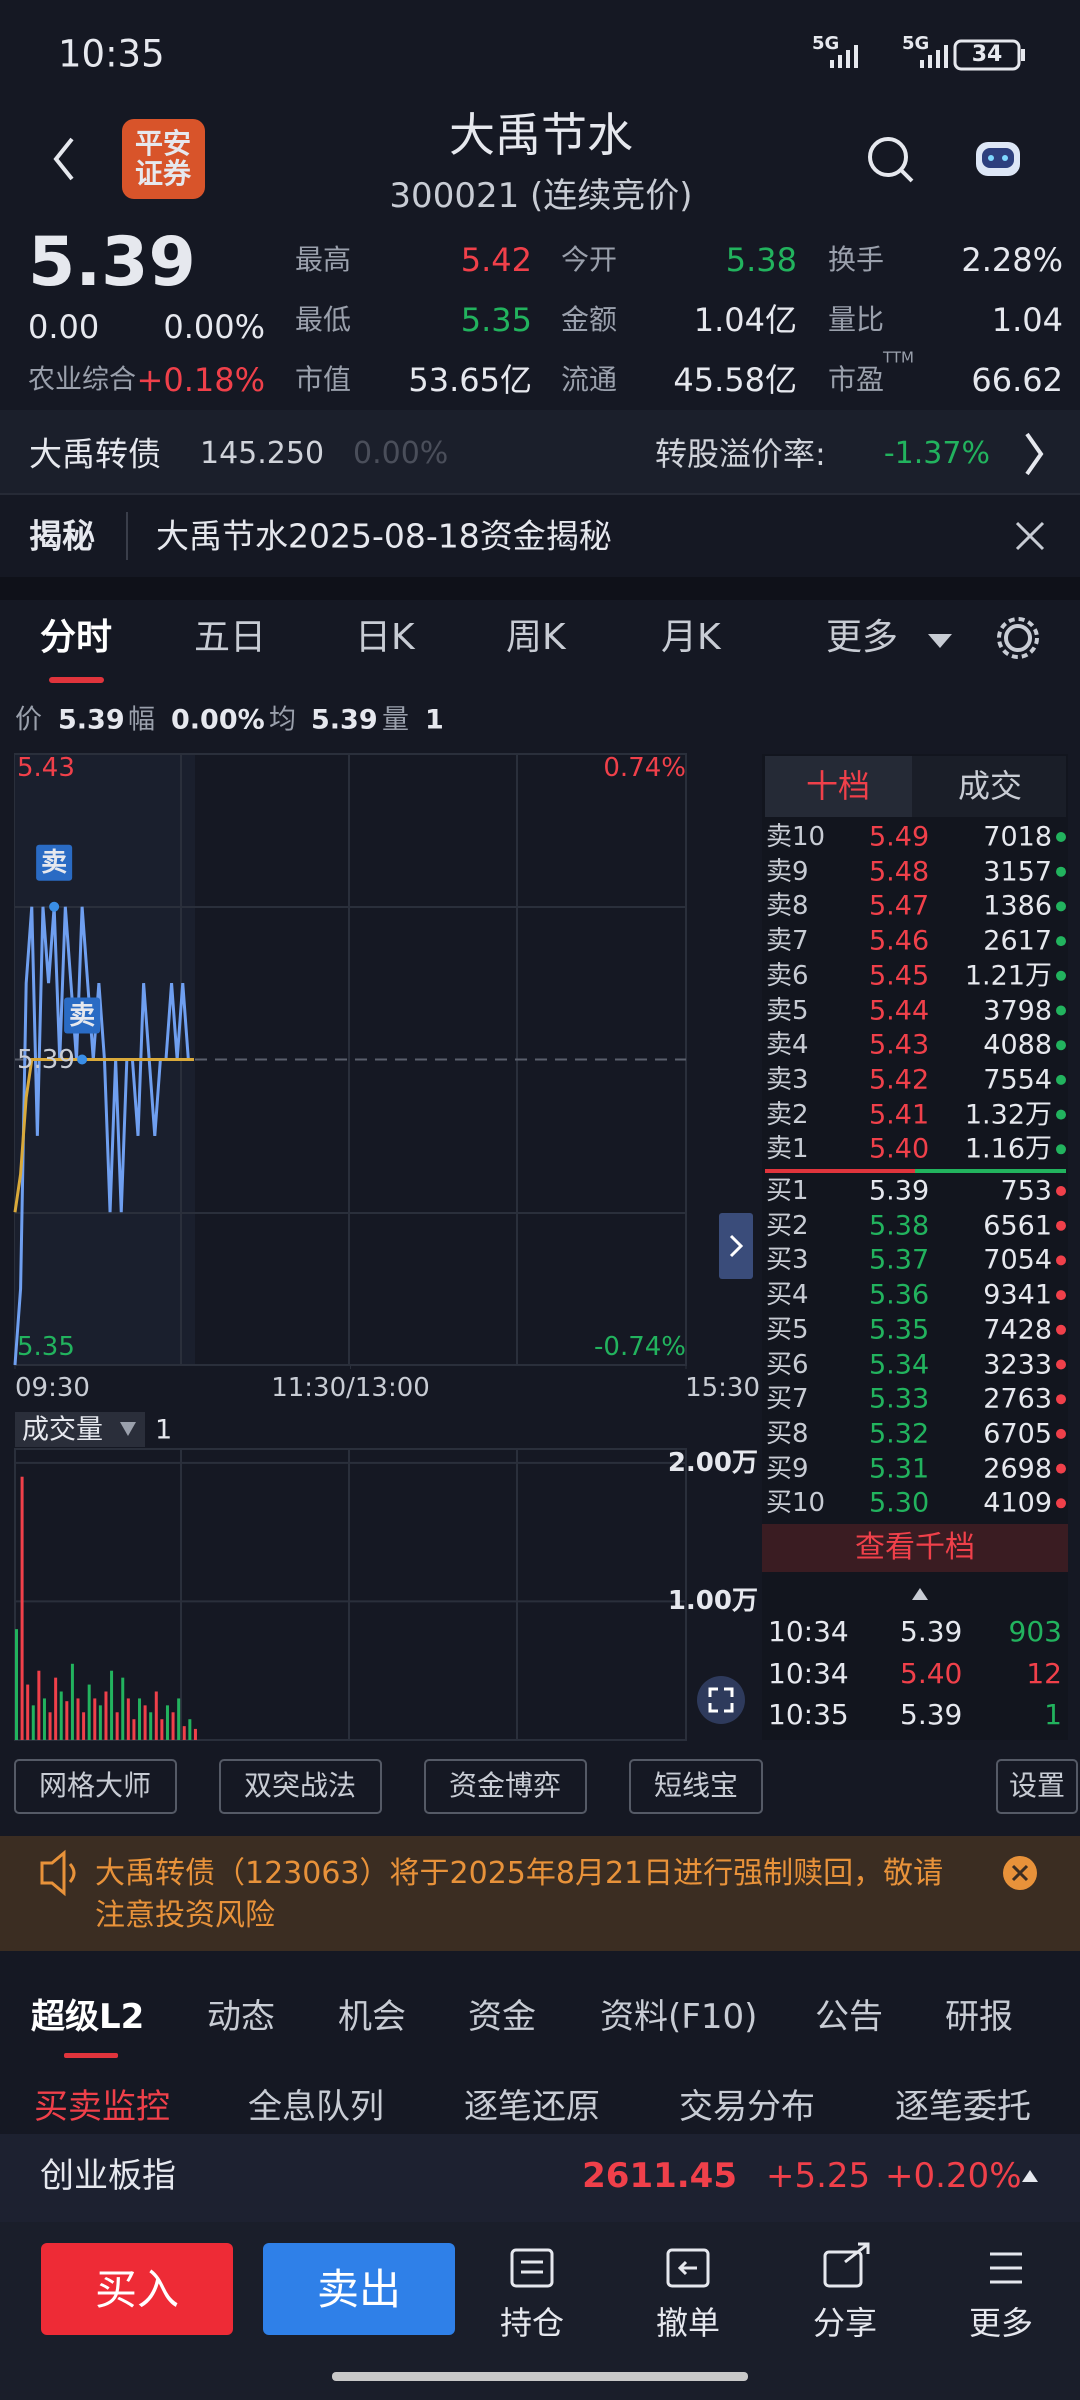  Describe the element at coordinates (1017, 872) in the screenshot. I see `book-volume: 3157` at that location.